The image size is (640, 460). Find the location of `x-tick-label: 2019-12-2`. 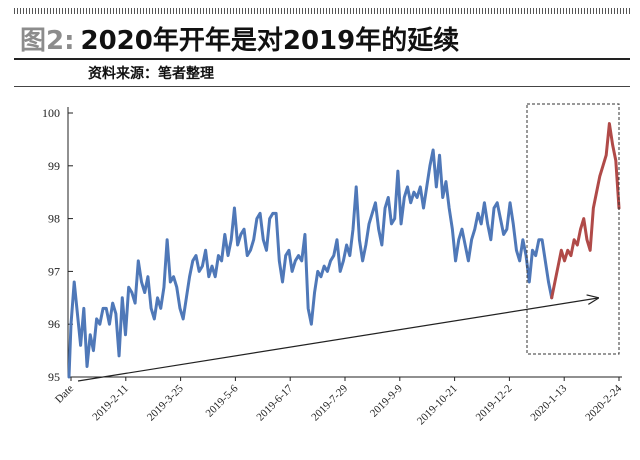

x-tick-label: 2019-12-2 is located at coordinates (494, 403).